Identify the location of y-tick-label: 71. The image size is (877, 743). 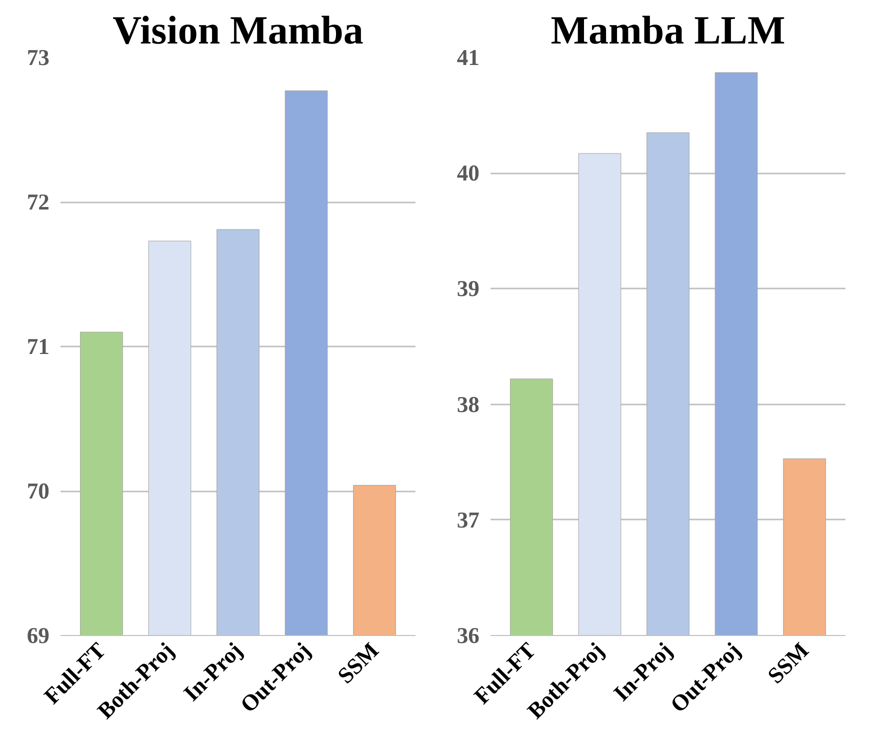
(38, 346).